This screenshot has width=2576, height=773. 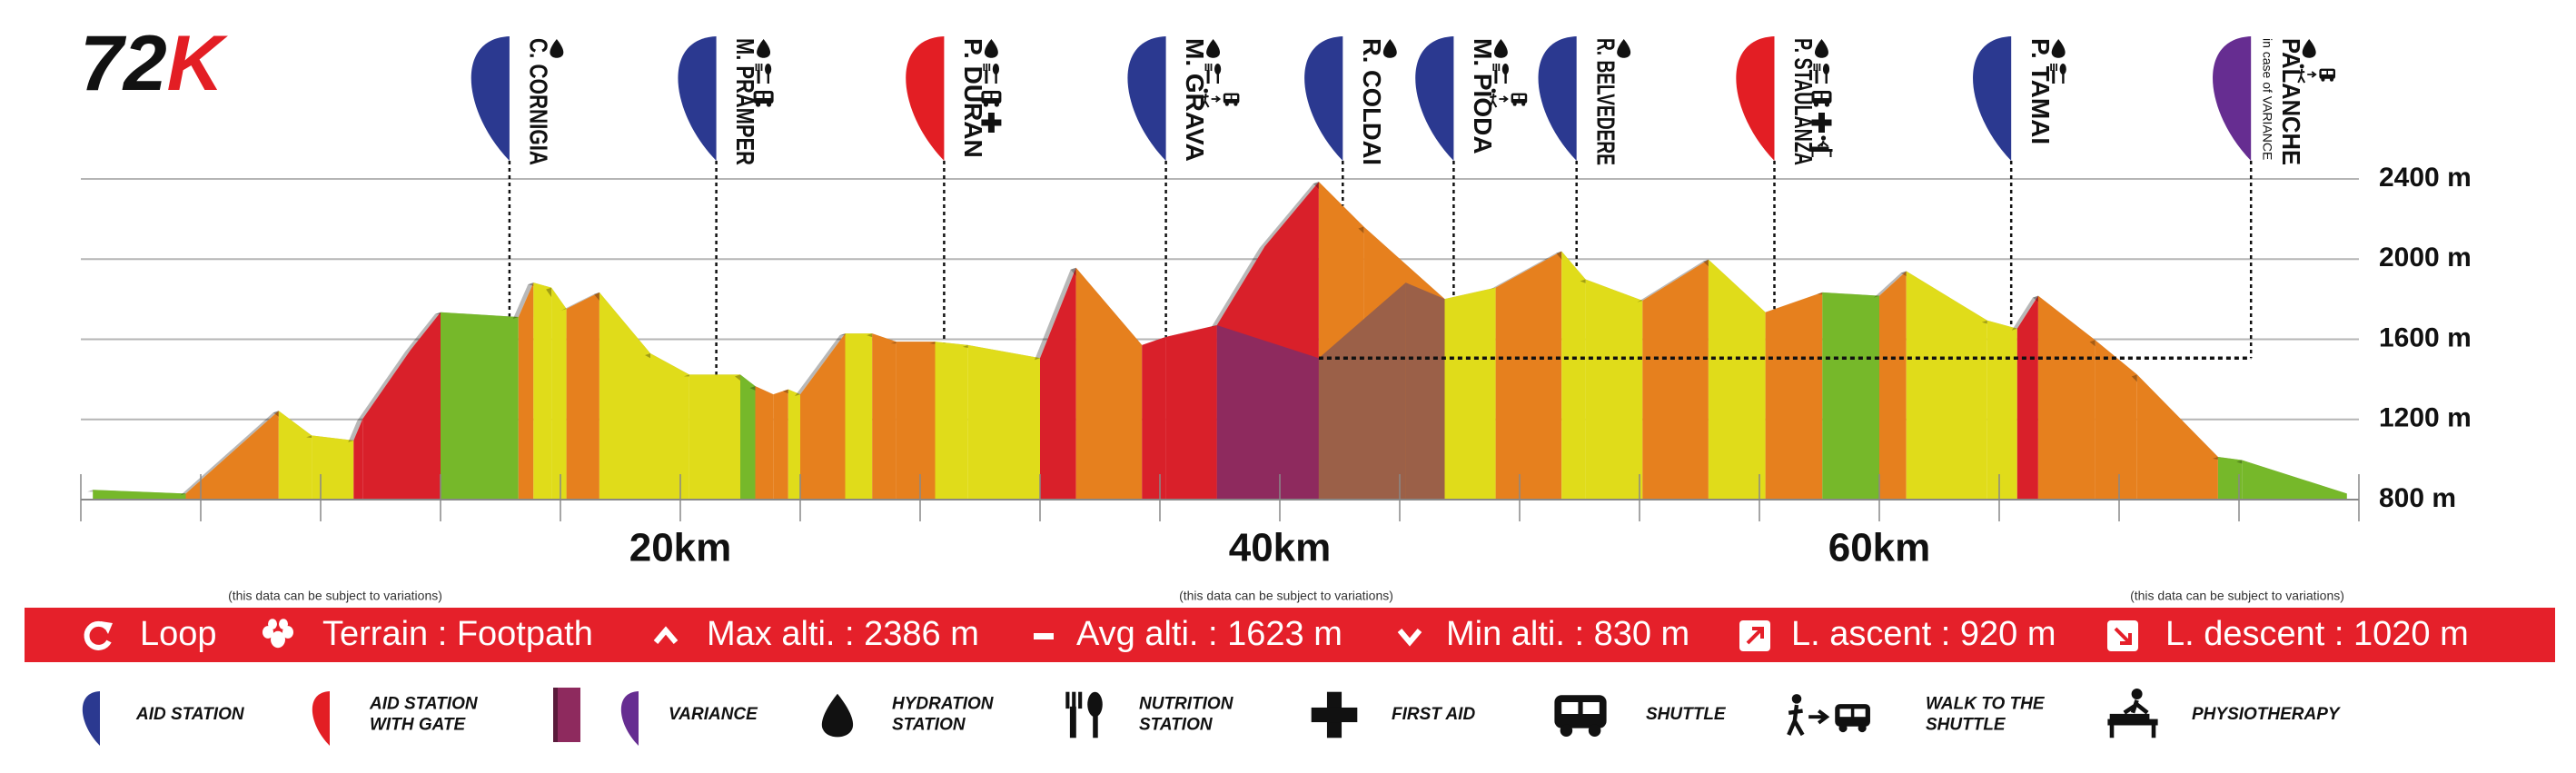 I want to click on legend-label: WALK TO THE, so click(x=1986, y=705).